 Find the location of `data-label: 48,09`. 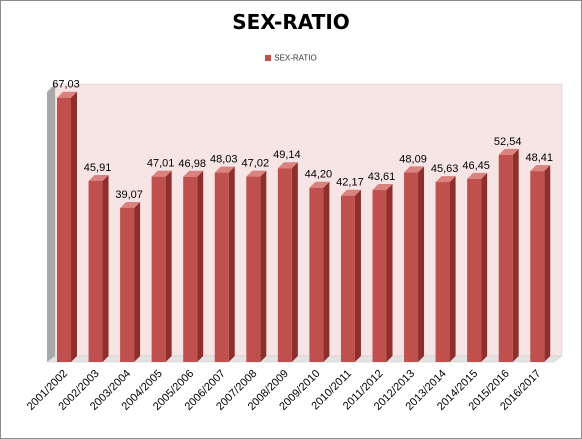

data-label: 48,09 is located at coordinates (413, 159).